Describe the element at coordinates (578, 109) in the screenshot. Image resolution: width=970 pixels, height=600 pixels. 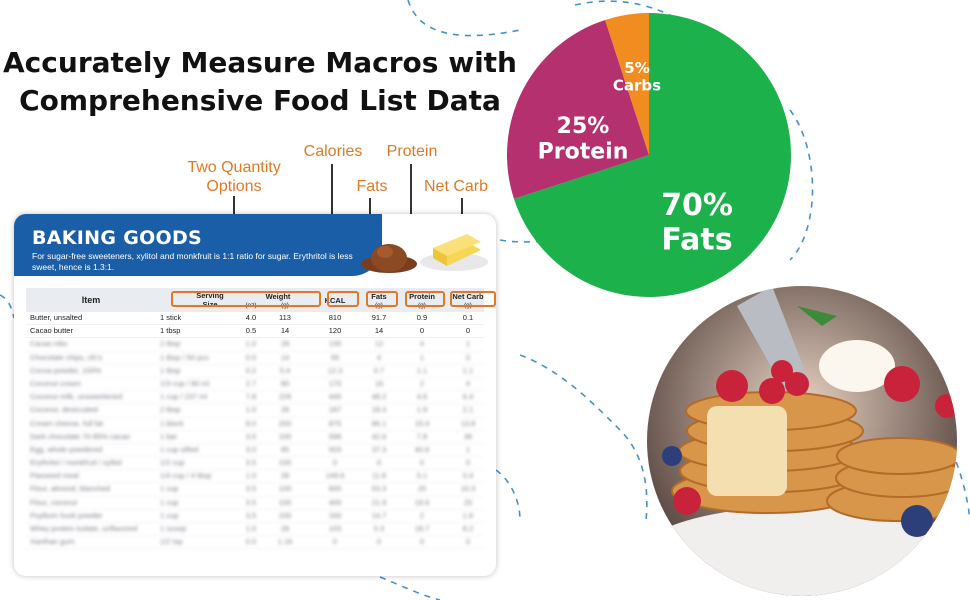
I see `pie-slice-protein` at that location.